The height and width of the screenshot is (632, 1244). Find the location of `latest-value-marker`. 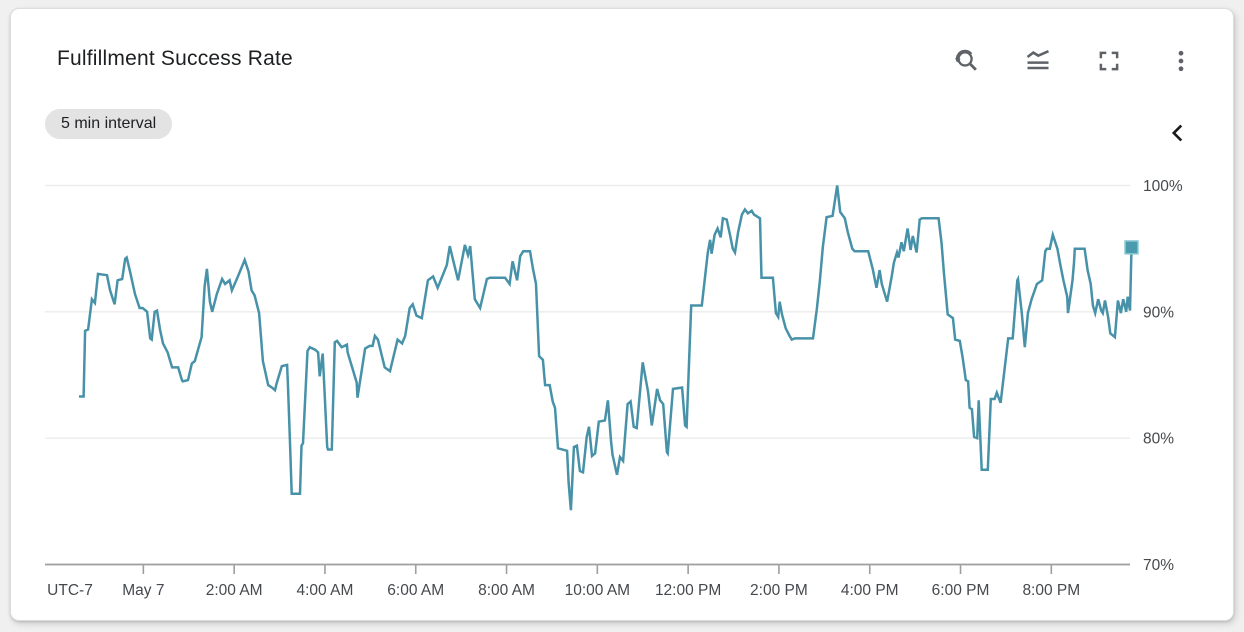

latest-value-marker is located at coordinates (1131, 247).